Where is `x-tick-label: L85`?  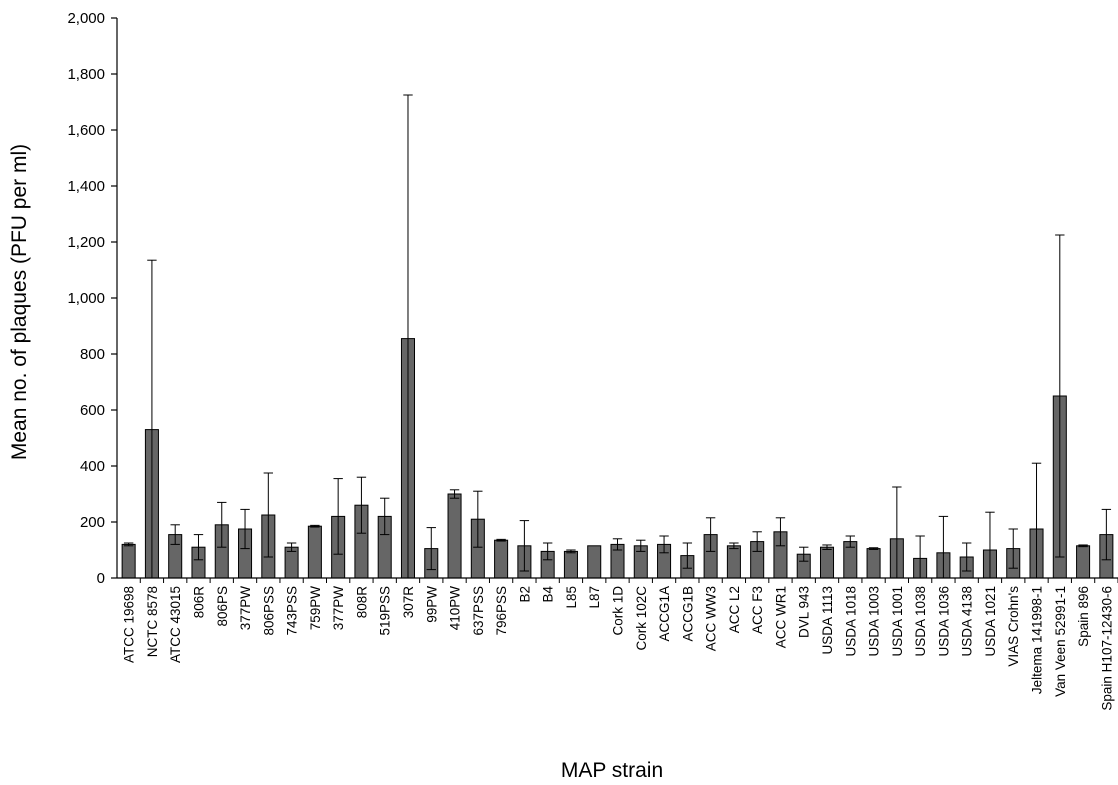
x-tick-label: L85 is located at coordinates (571, 597).